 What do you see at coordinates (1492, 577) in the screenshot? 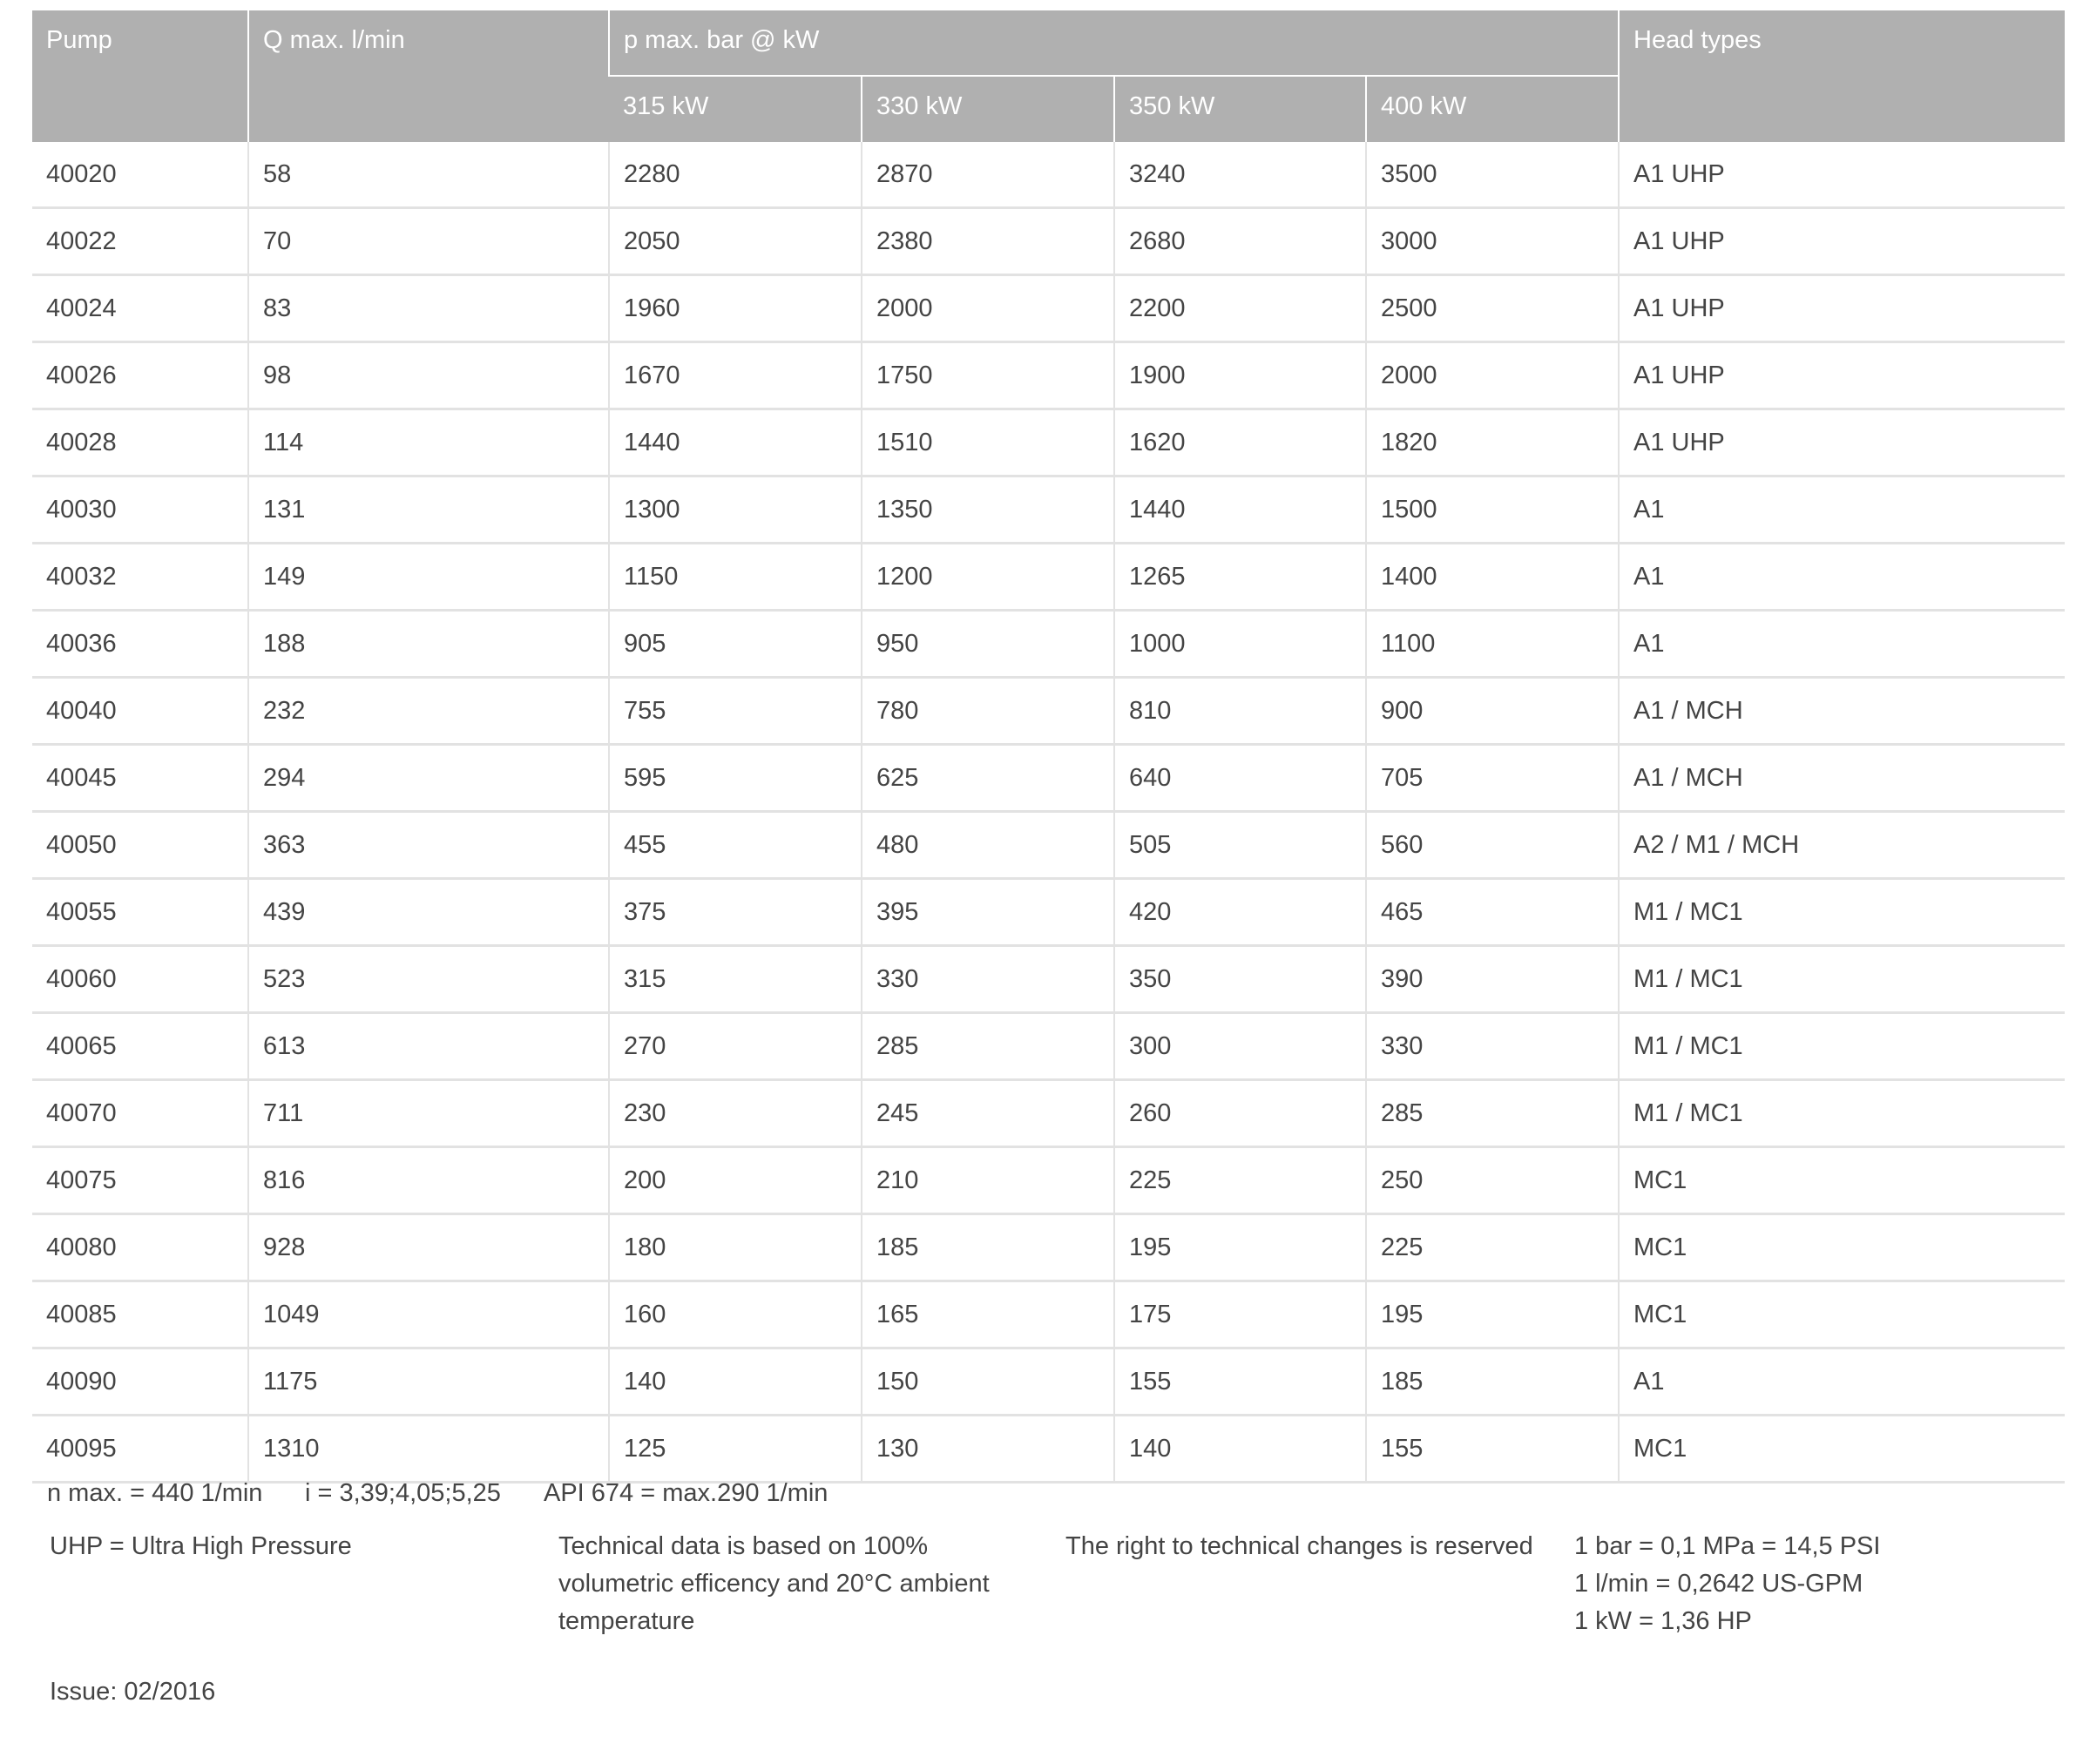
I see `cell-p-400kw: 1400` at bounding box center [1492, 577].